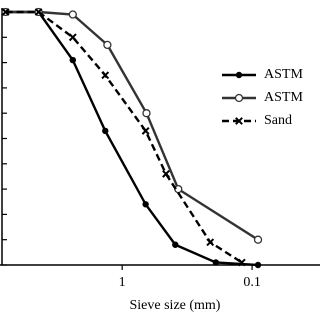 The image size is (320, 320). What do you see at coordinates (122, 282) in the screenshot?
I see `x-tick-label: 1` at bounding box center [122, 282].